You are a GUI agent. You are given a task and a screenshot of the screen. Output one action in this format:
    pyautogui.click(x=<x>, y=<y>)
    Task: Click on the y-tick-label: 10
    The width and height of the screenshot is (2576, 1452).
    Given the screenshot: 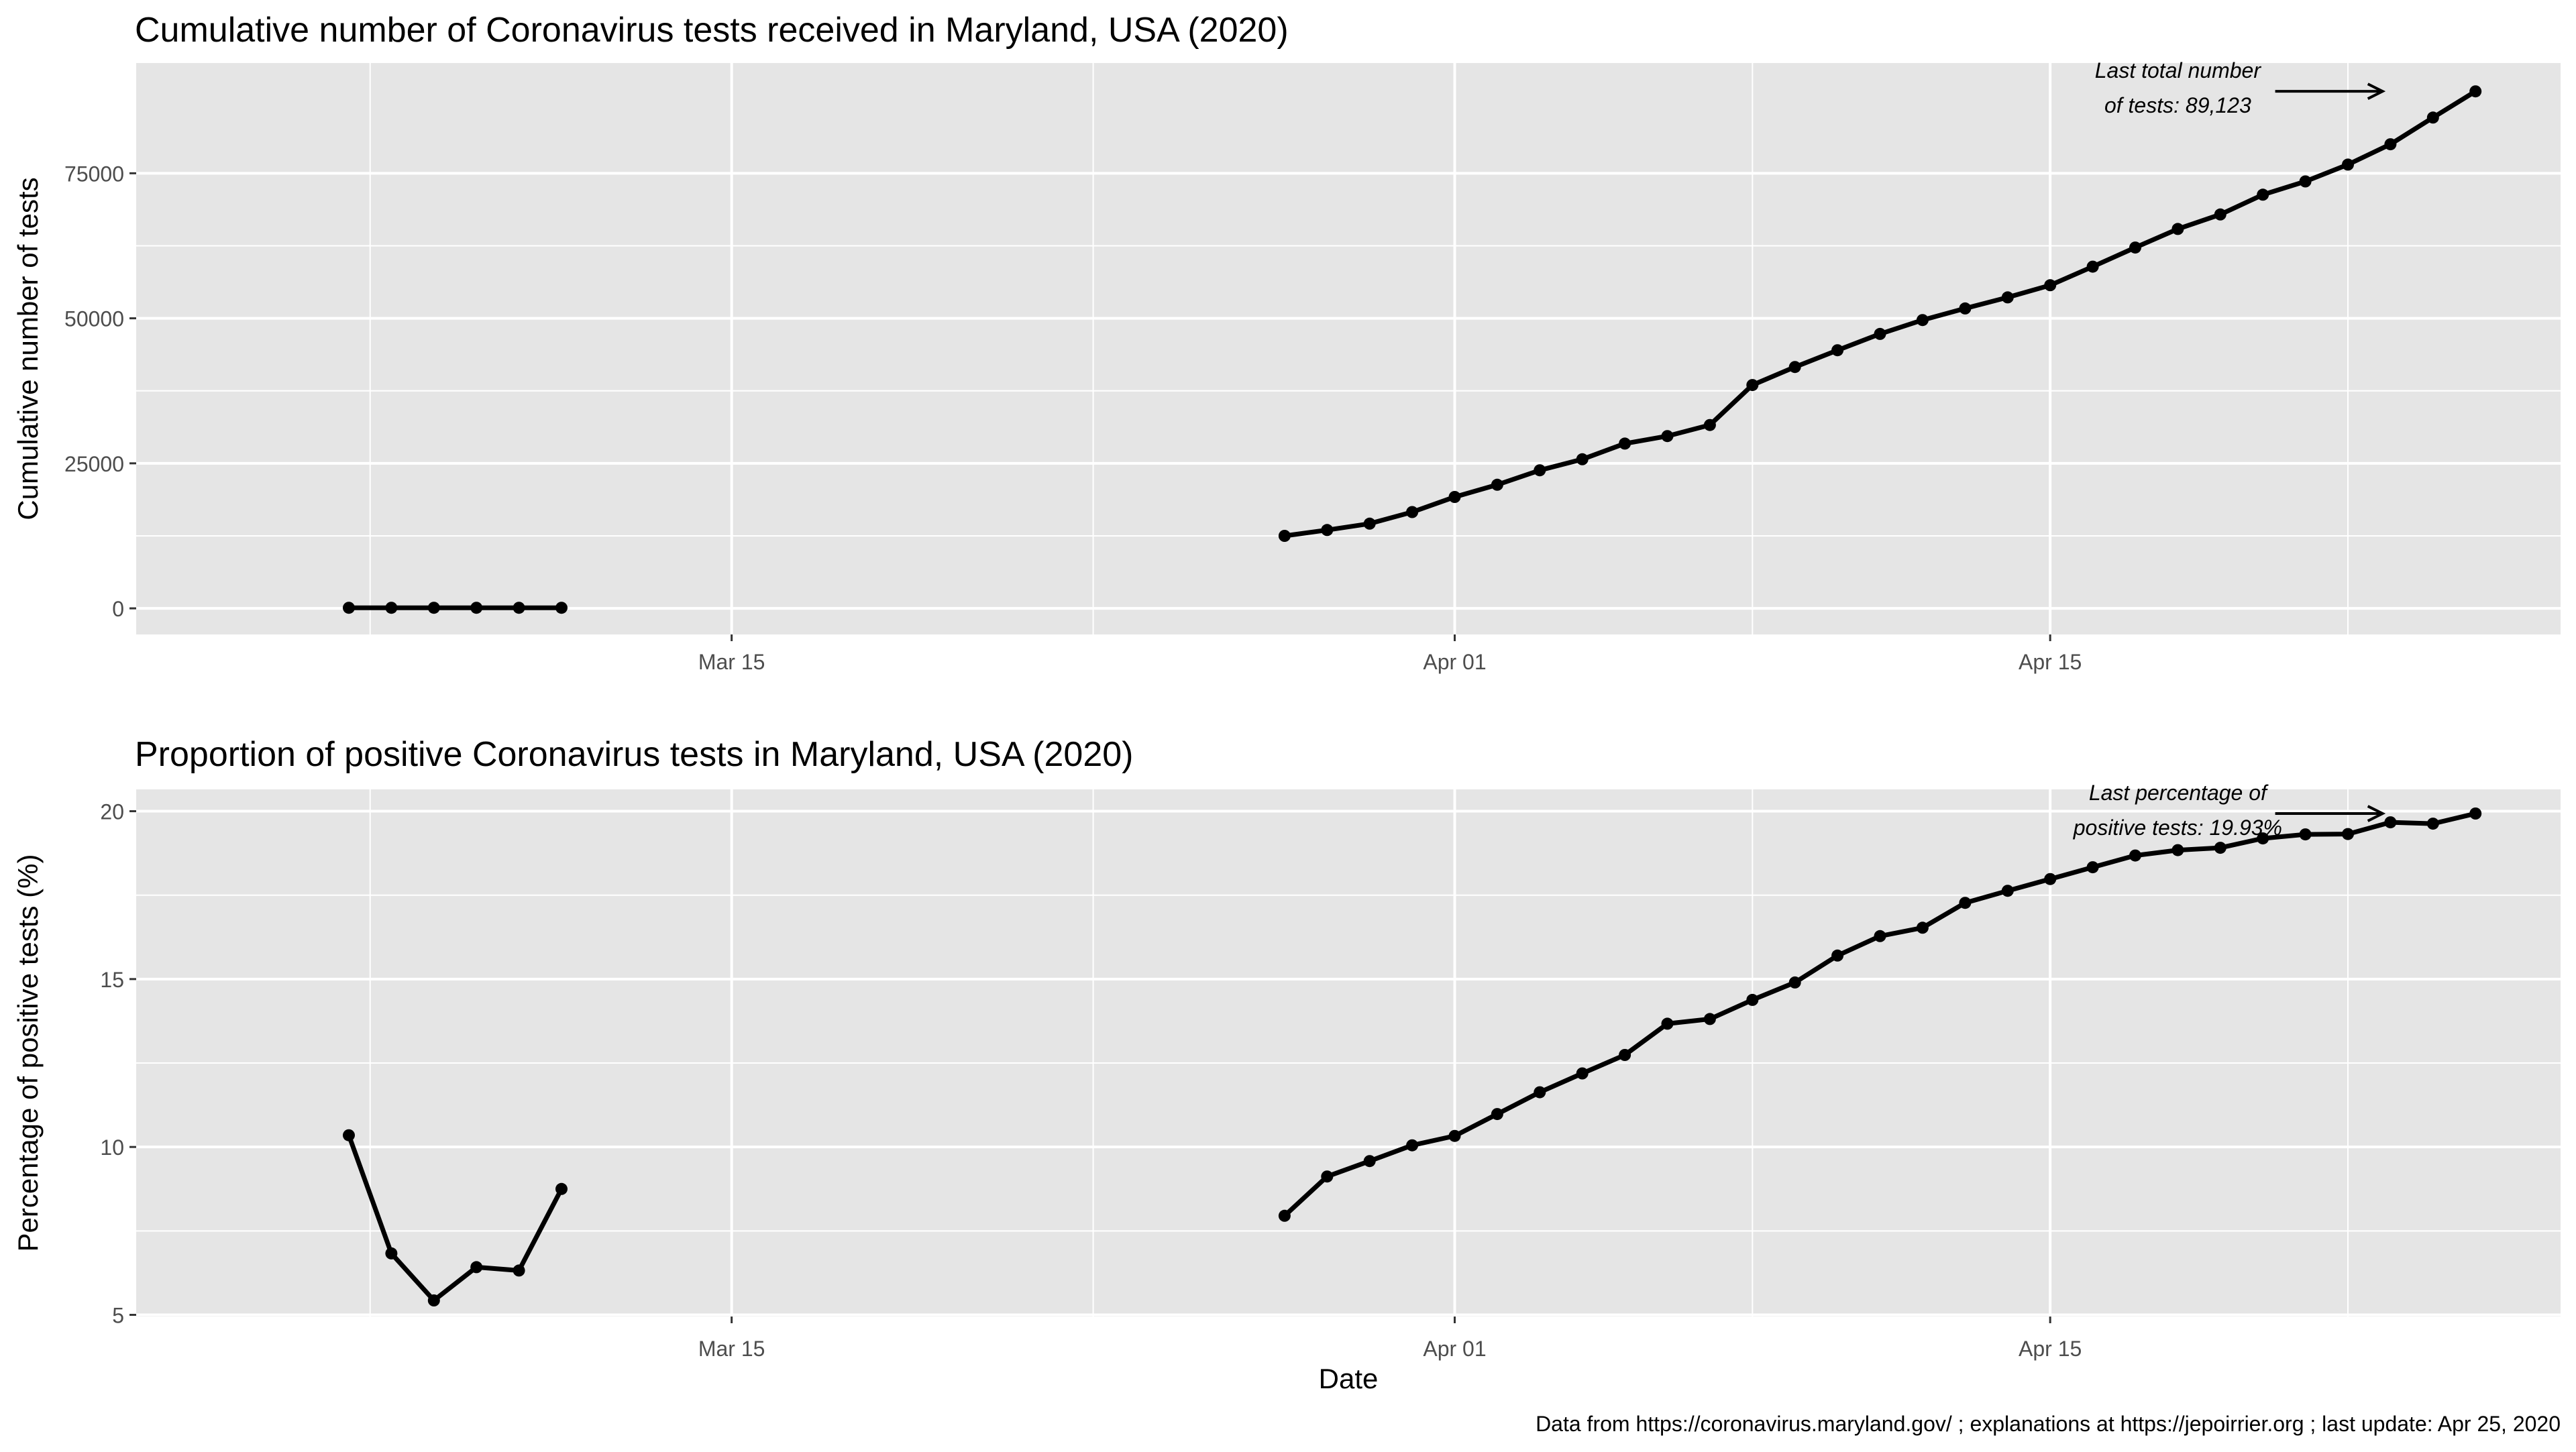 What is the action you would take?
    pyautogui.click(x=112, y=1147)
    